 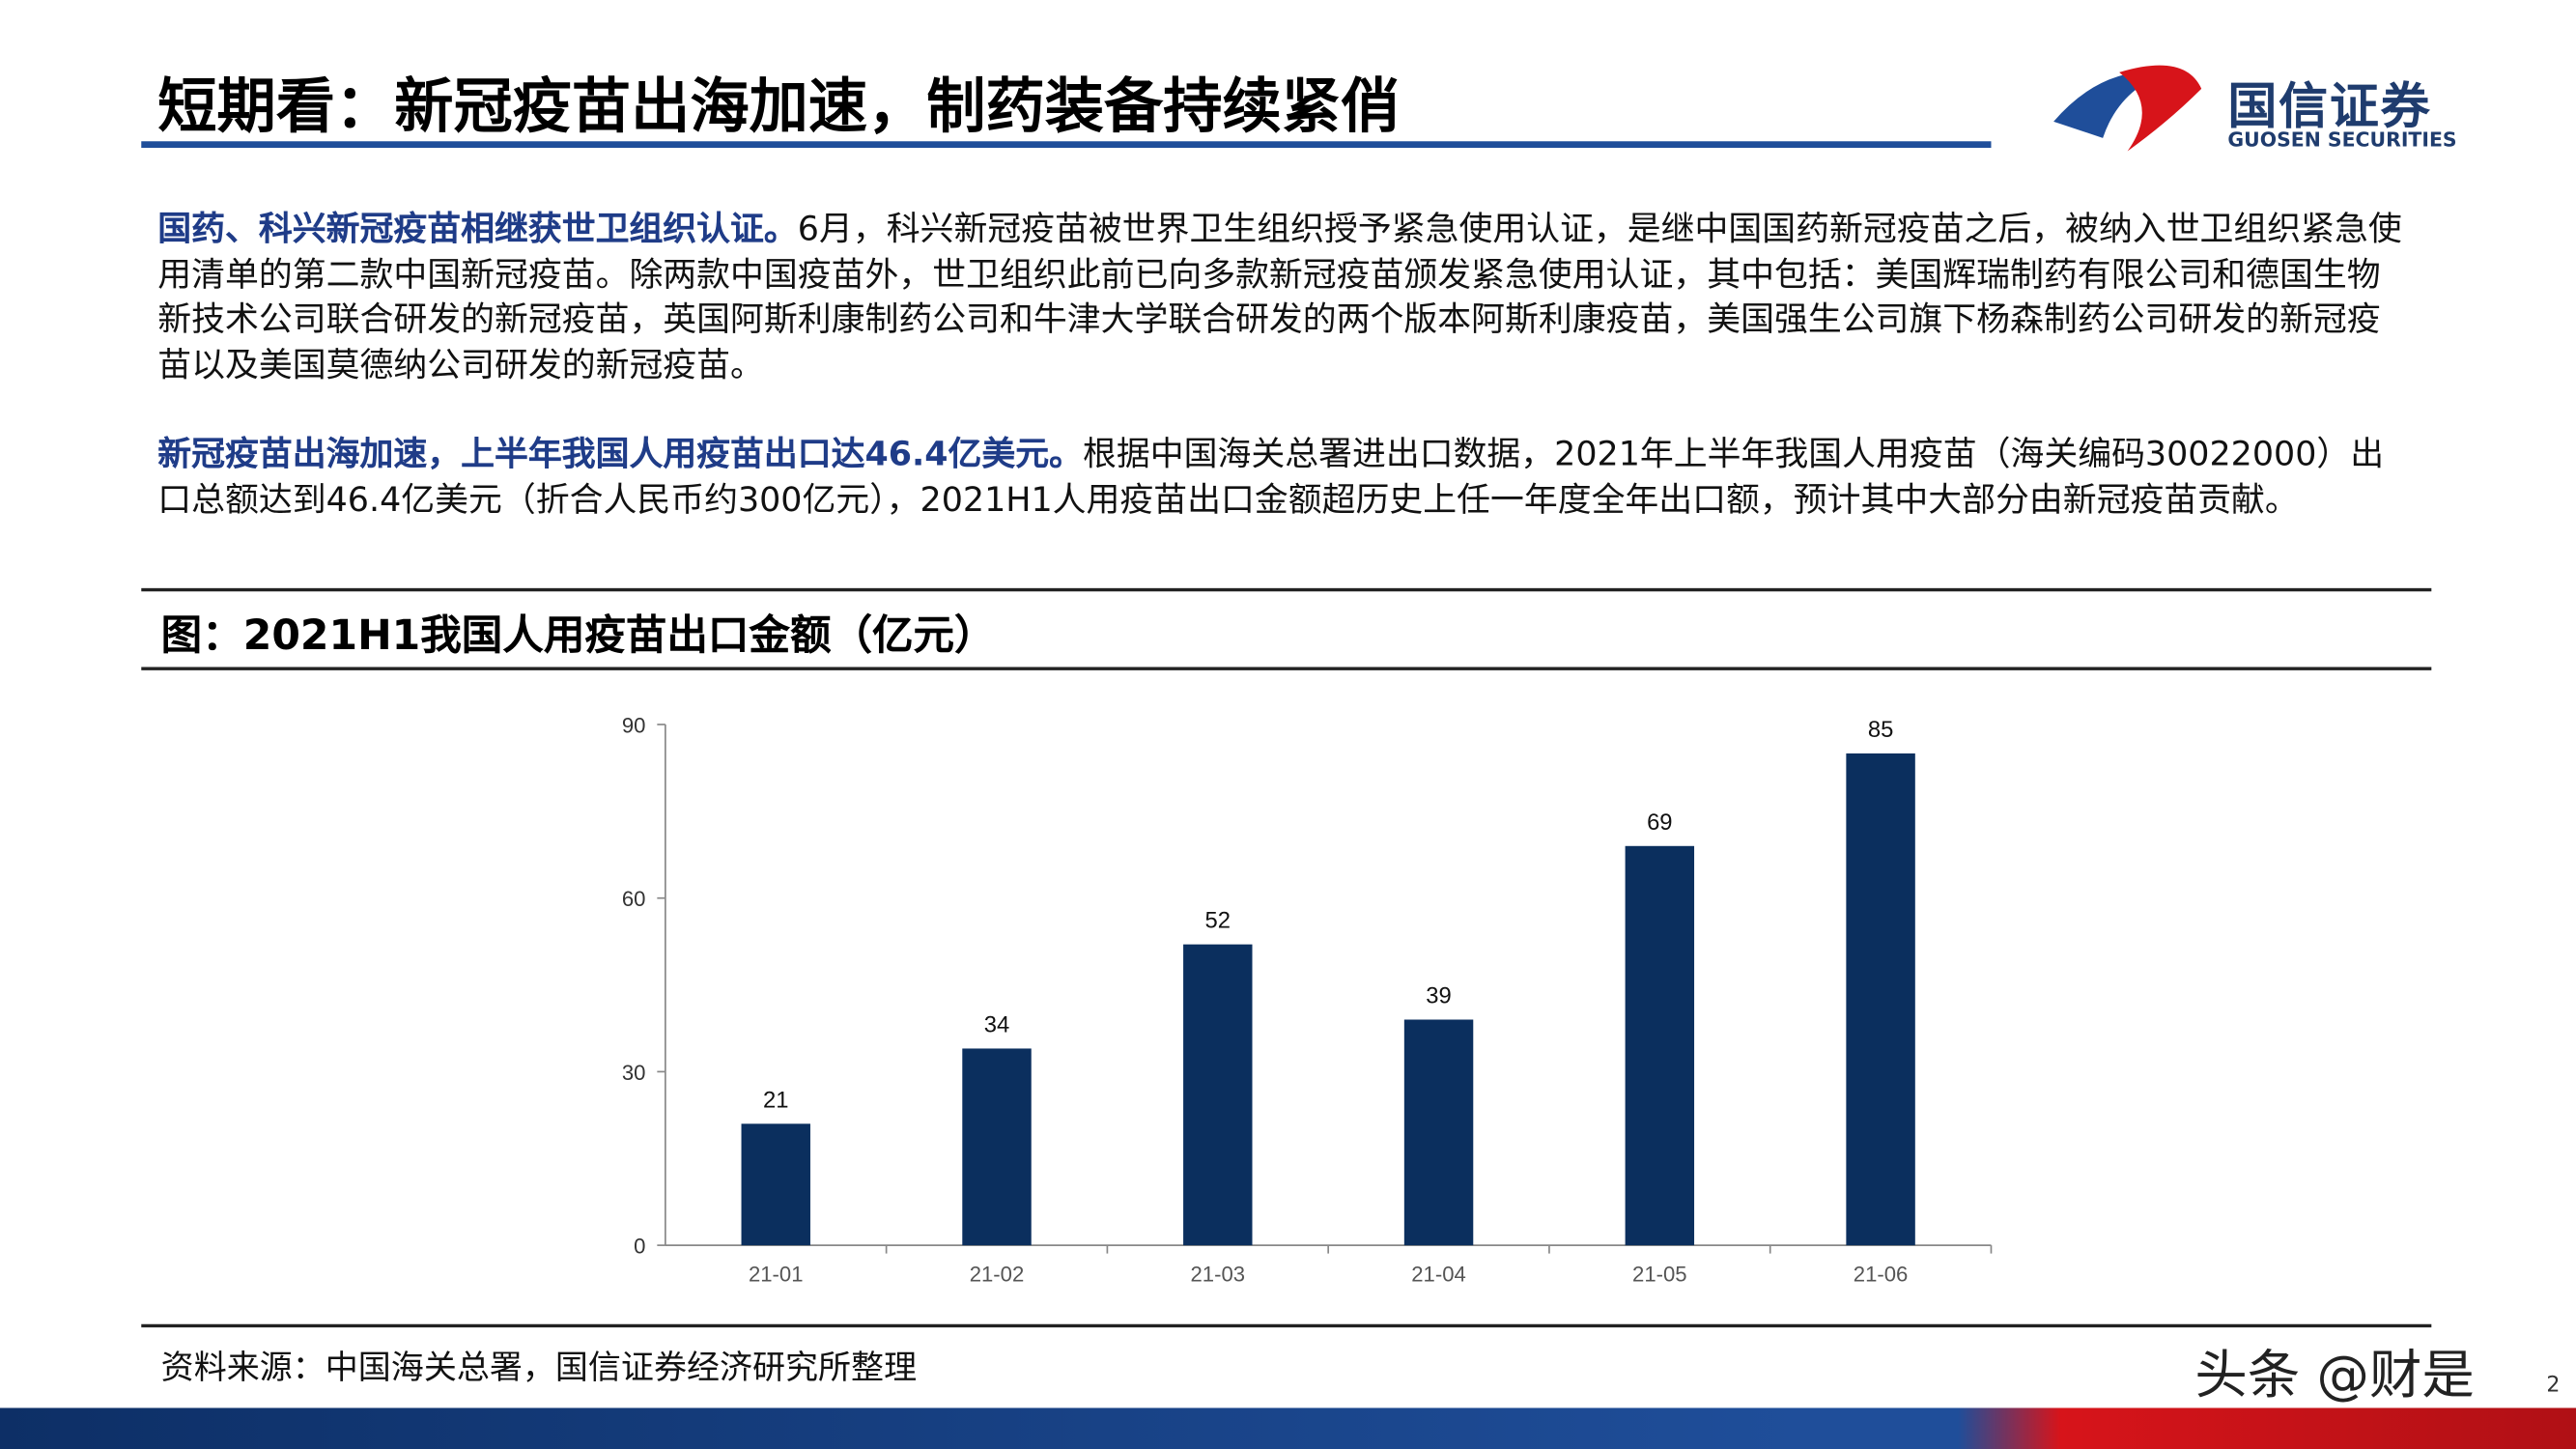 What do you see at coordinates (775, 1100) in the screenshot?
I see `value-label: 21` at bounding box center [775, 1100].